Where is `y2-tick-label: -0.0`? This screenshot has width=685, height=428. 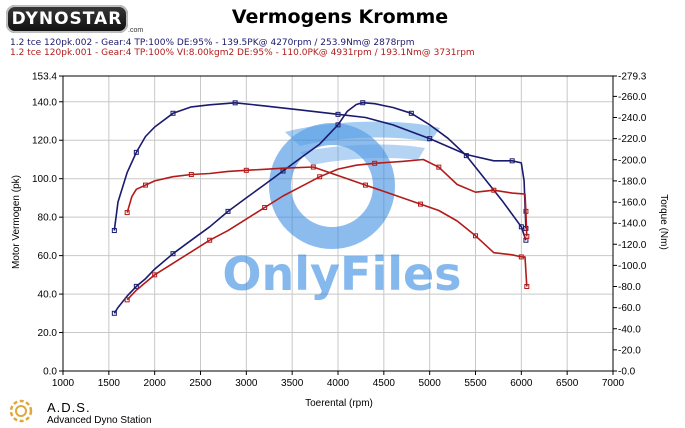 y2-tick-label: -0.0 is located at coordinates (627, 372).